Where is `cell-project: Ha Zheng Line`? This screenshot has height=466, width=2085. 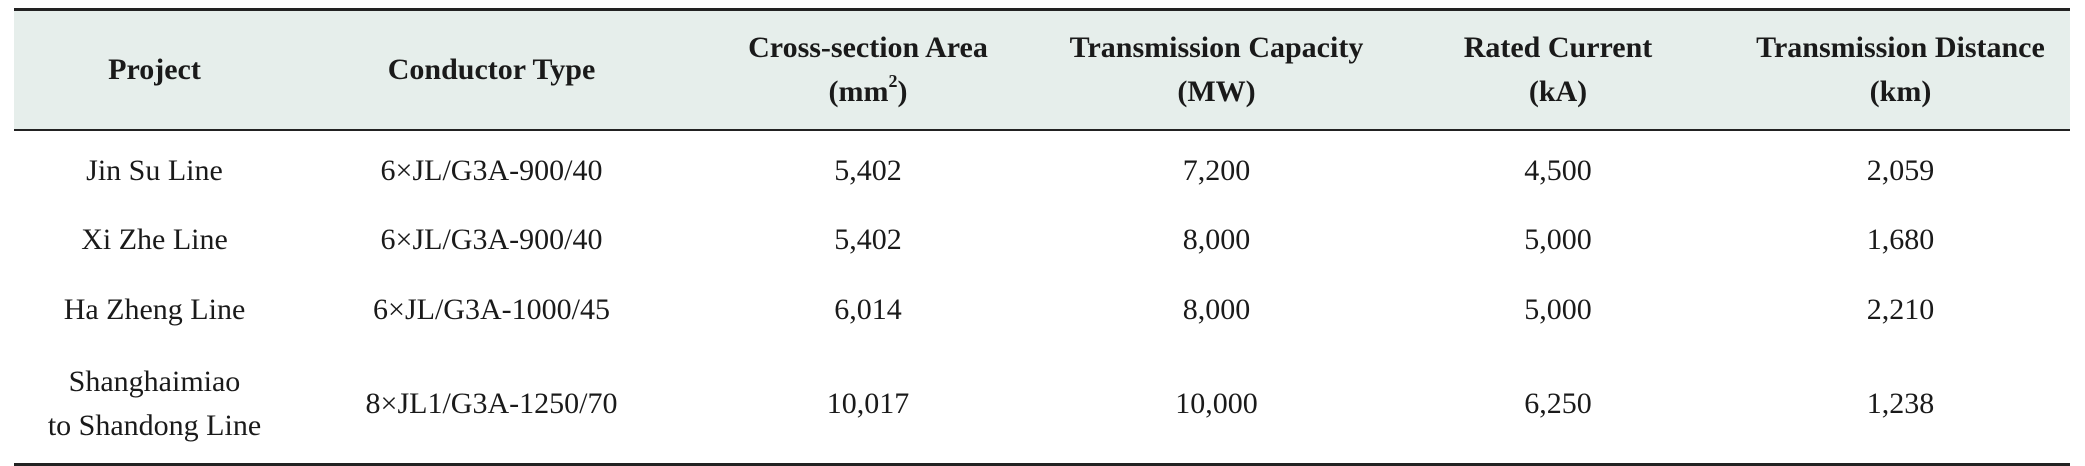 cell-project: Ha Zheng Line is located at coordinates (154, 309).